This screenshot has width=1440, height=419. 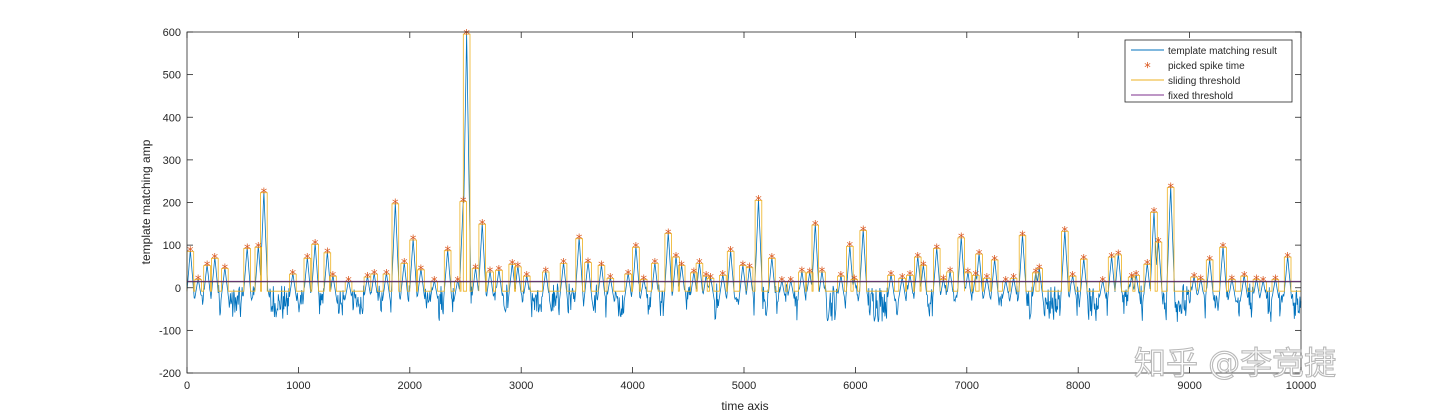 I want to click on x-tick-label: 9000, so click(x=1189, y=386).